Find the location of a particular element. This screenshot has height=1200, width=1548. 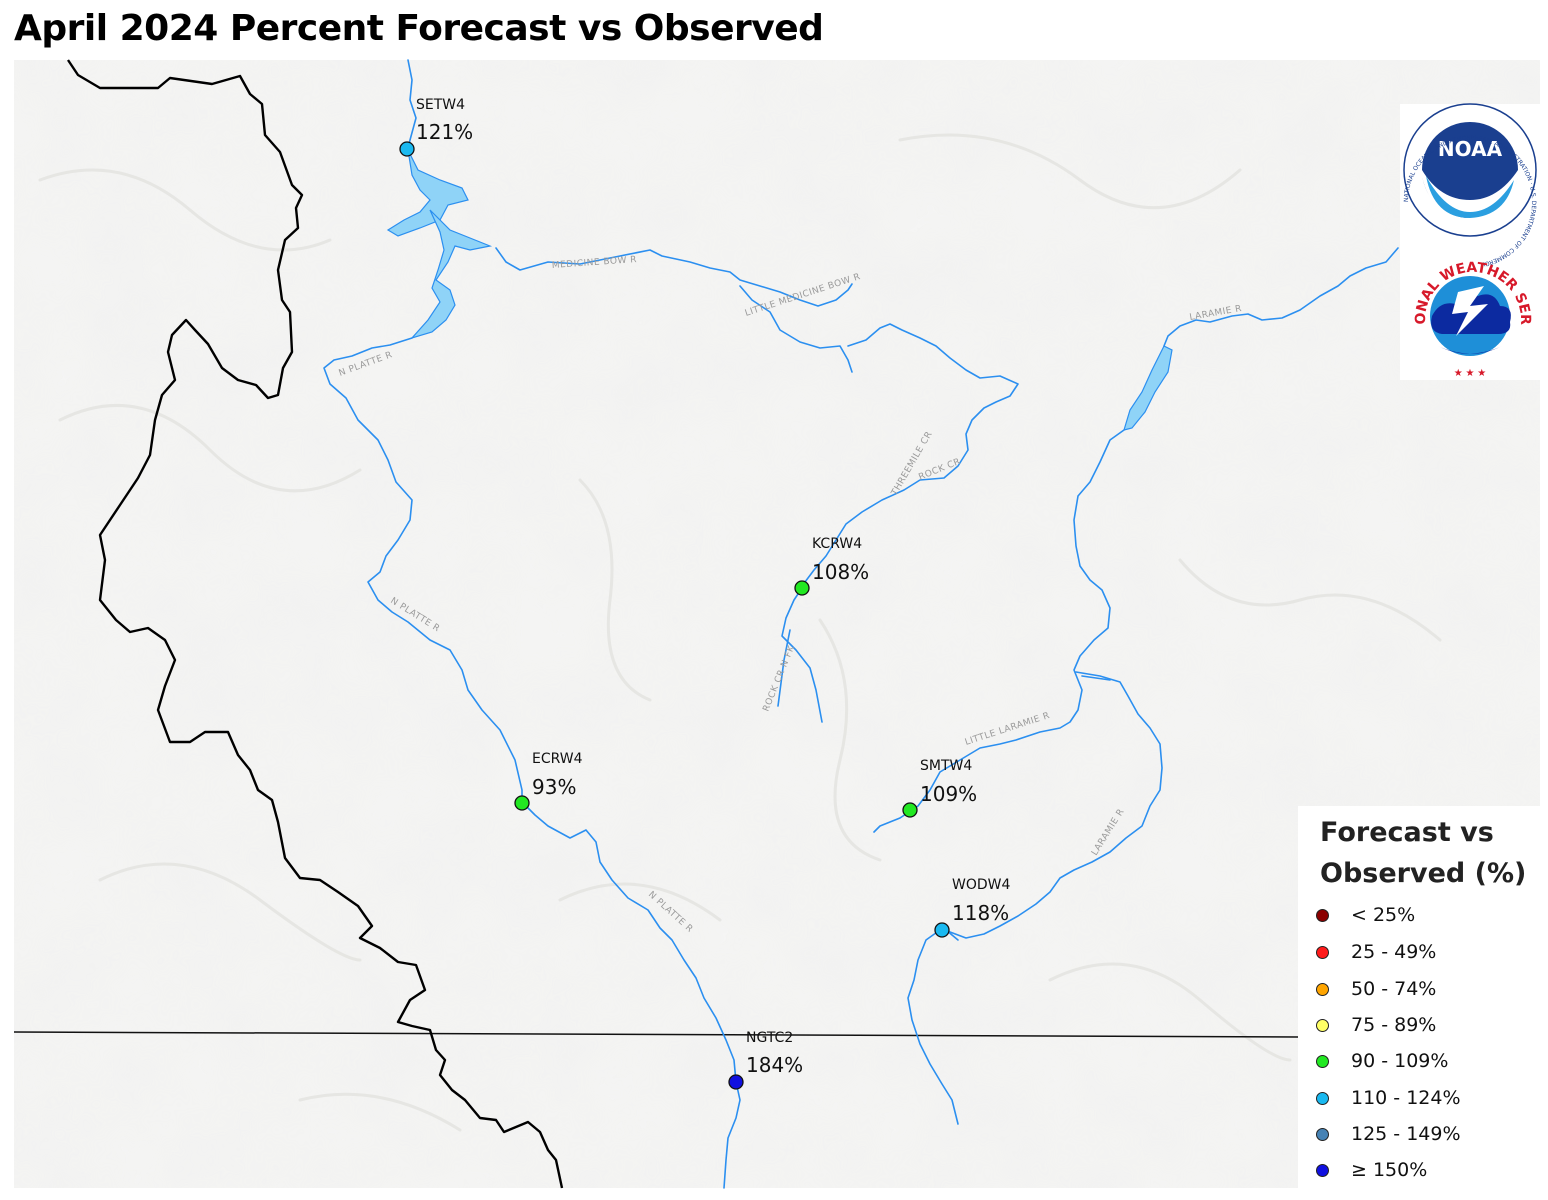

station-percent-label: 121% is located at coordinates (444, 132).